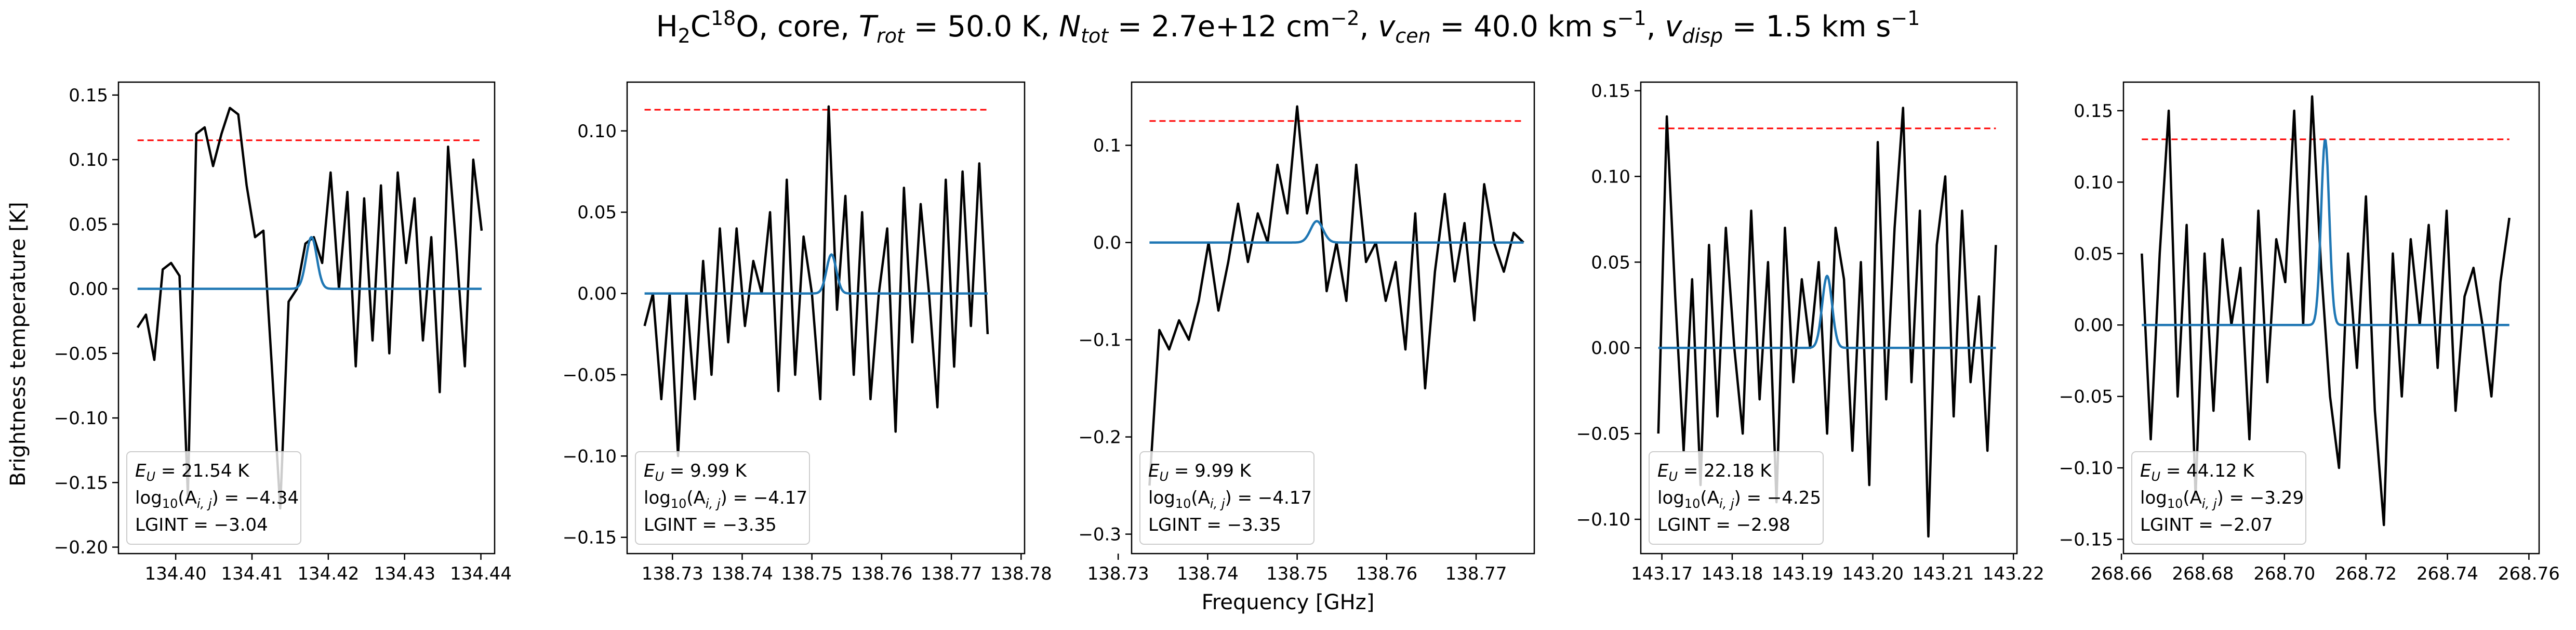 The width and height of the screenshot is (2576, 630). I want to click on x-tick-label: 268.68, so click(2203, 574).